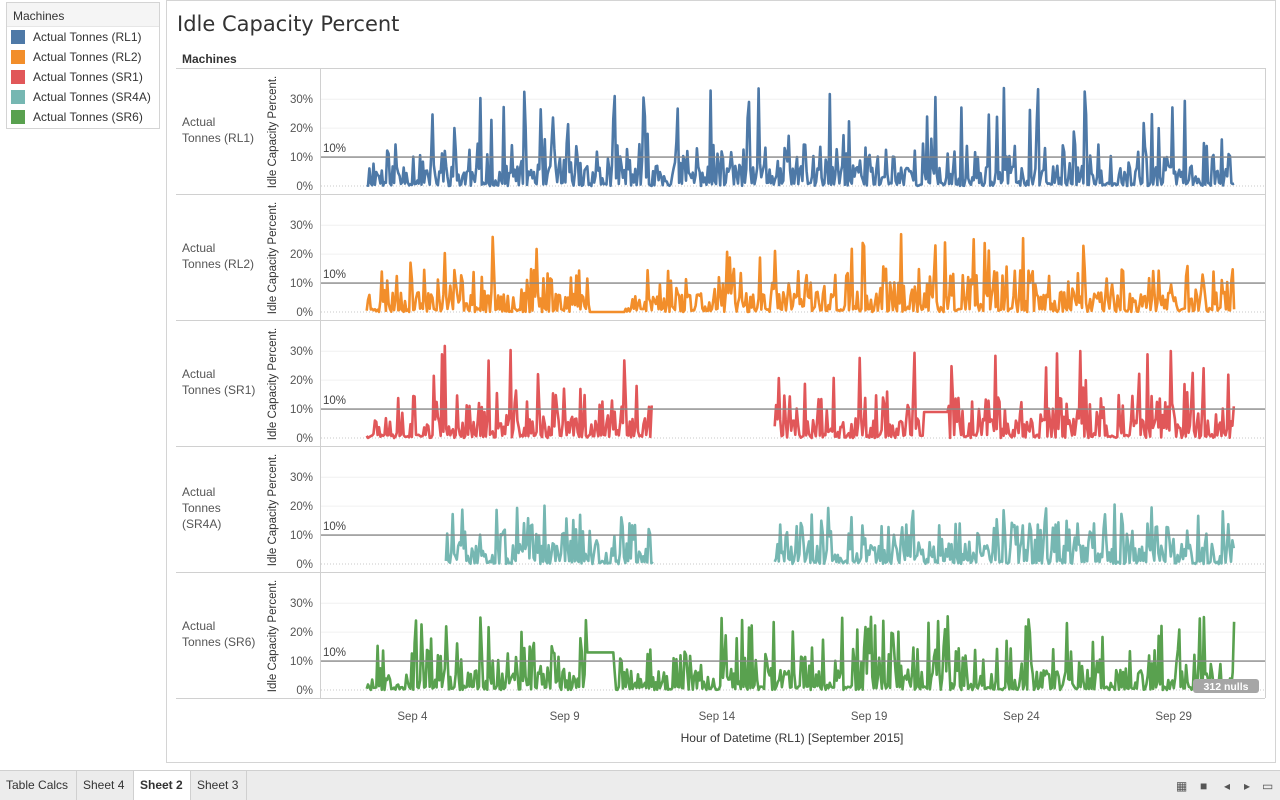 The image size is (1280, 800). What do you see at coordinates (1268, 786) in the screenshot?
I see `present-icon: ▭` at bounding box center [1268, 786].